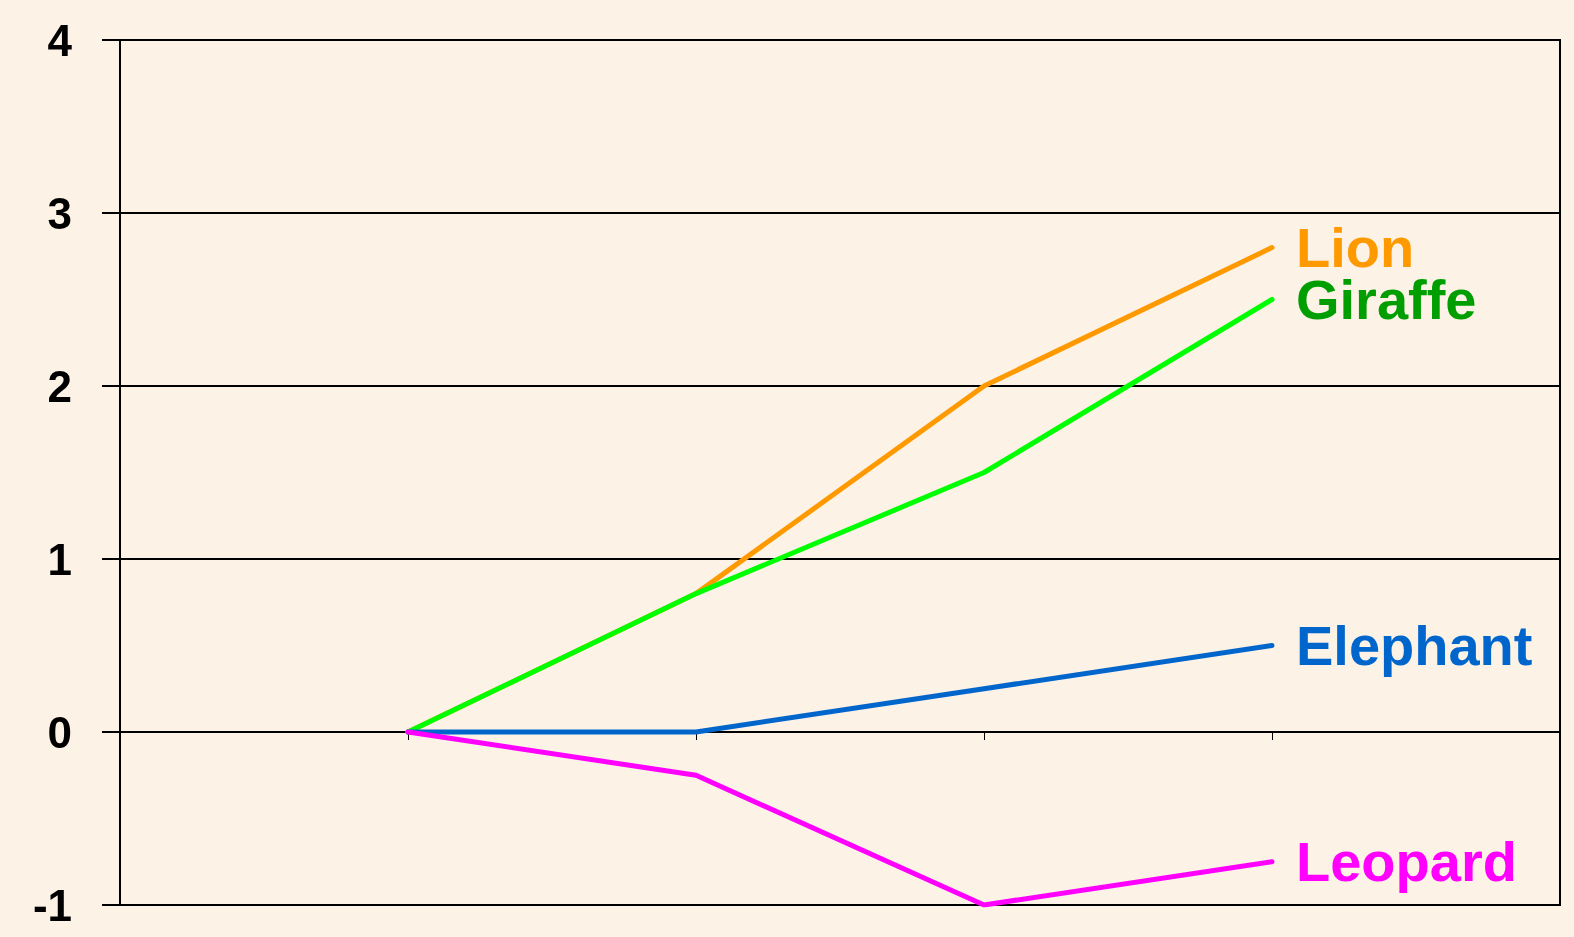  Describe the element at coordinates (59, 732) in the screenshot. I see `y-tick-label: 0` at that location.